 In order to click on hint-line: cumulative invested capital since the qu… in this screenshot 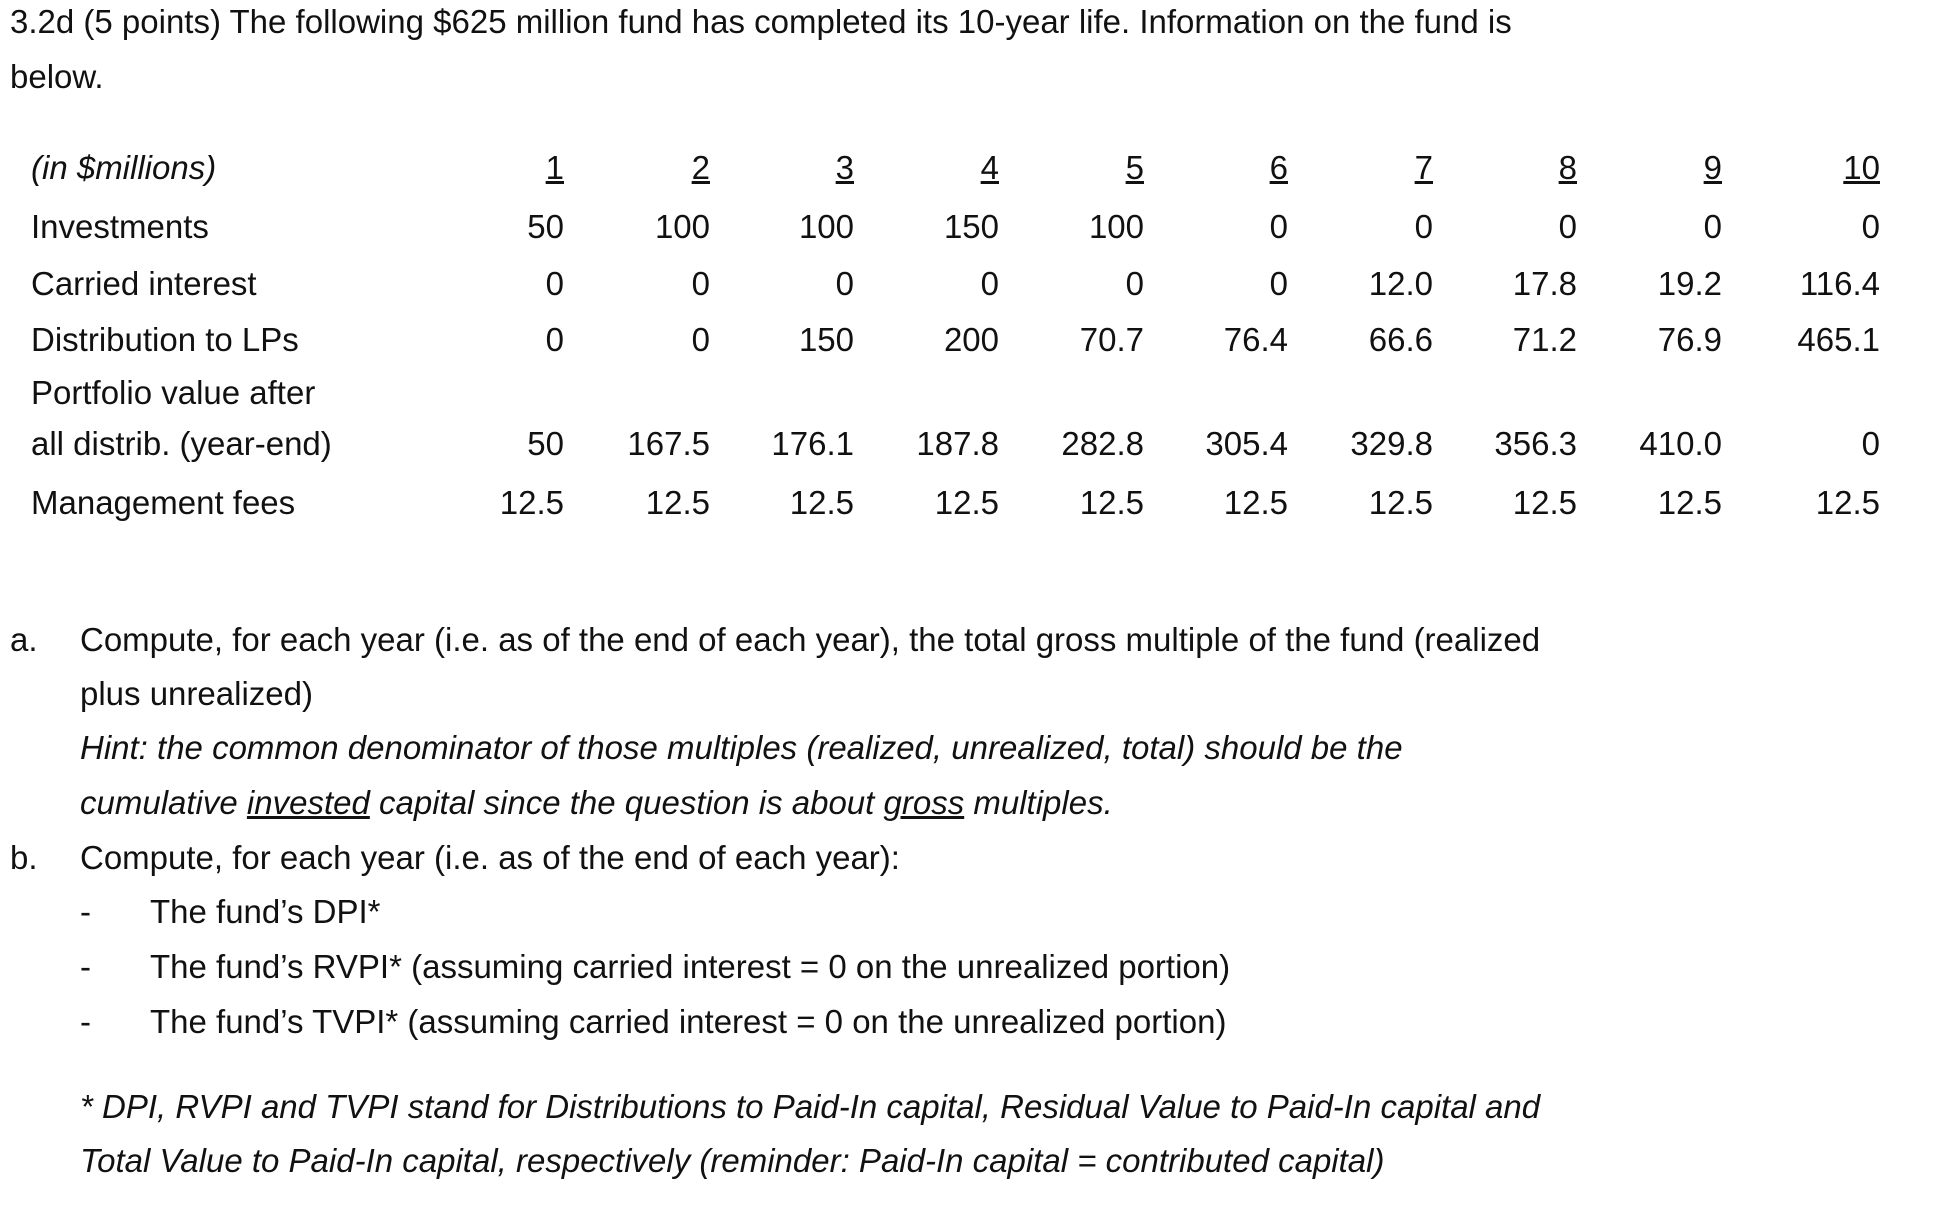, I will do `click(596, 803)`.